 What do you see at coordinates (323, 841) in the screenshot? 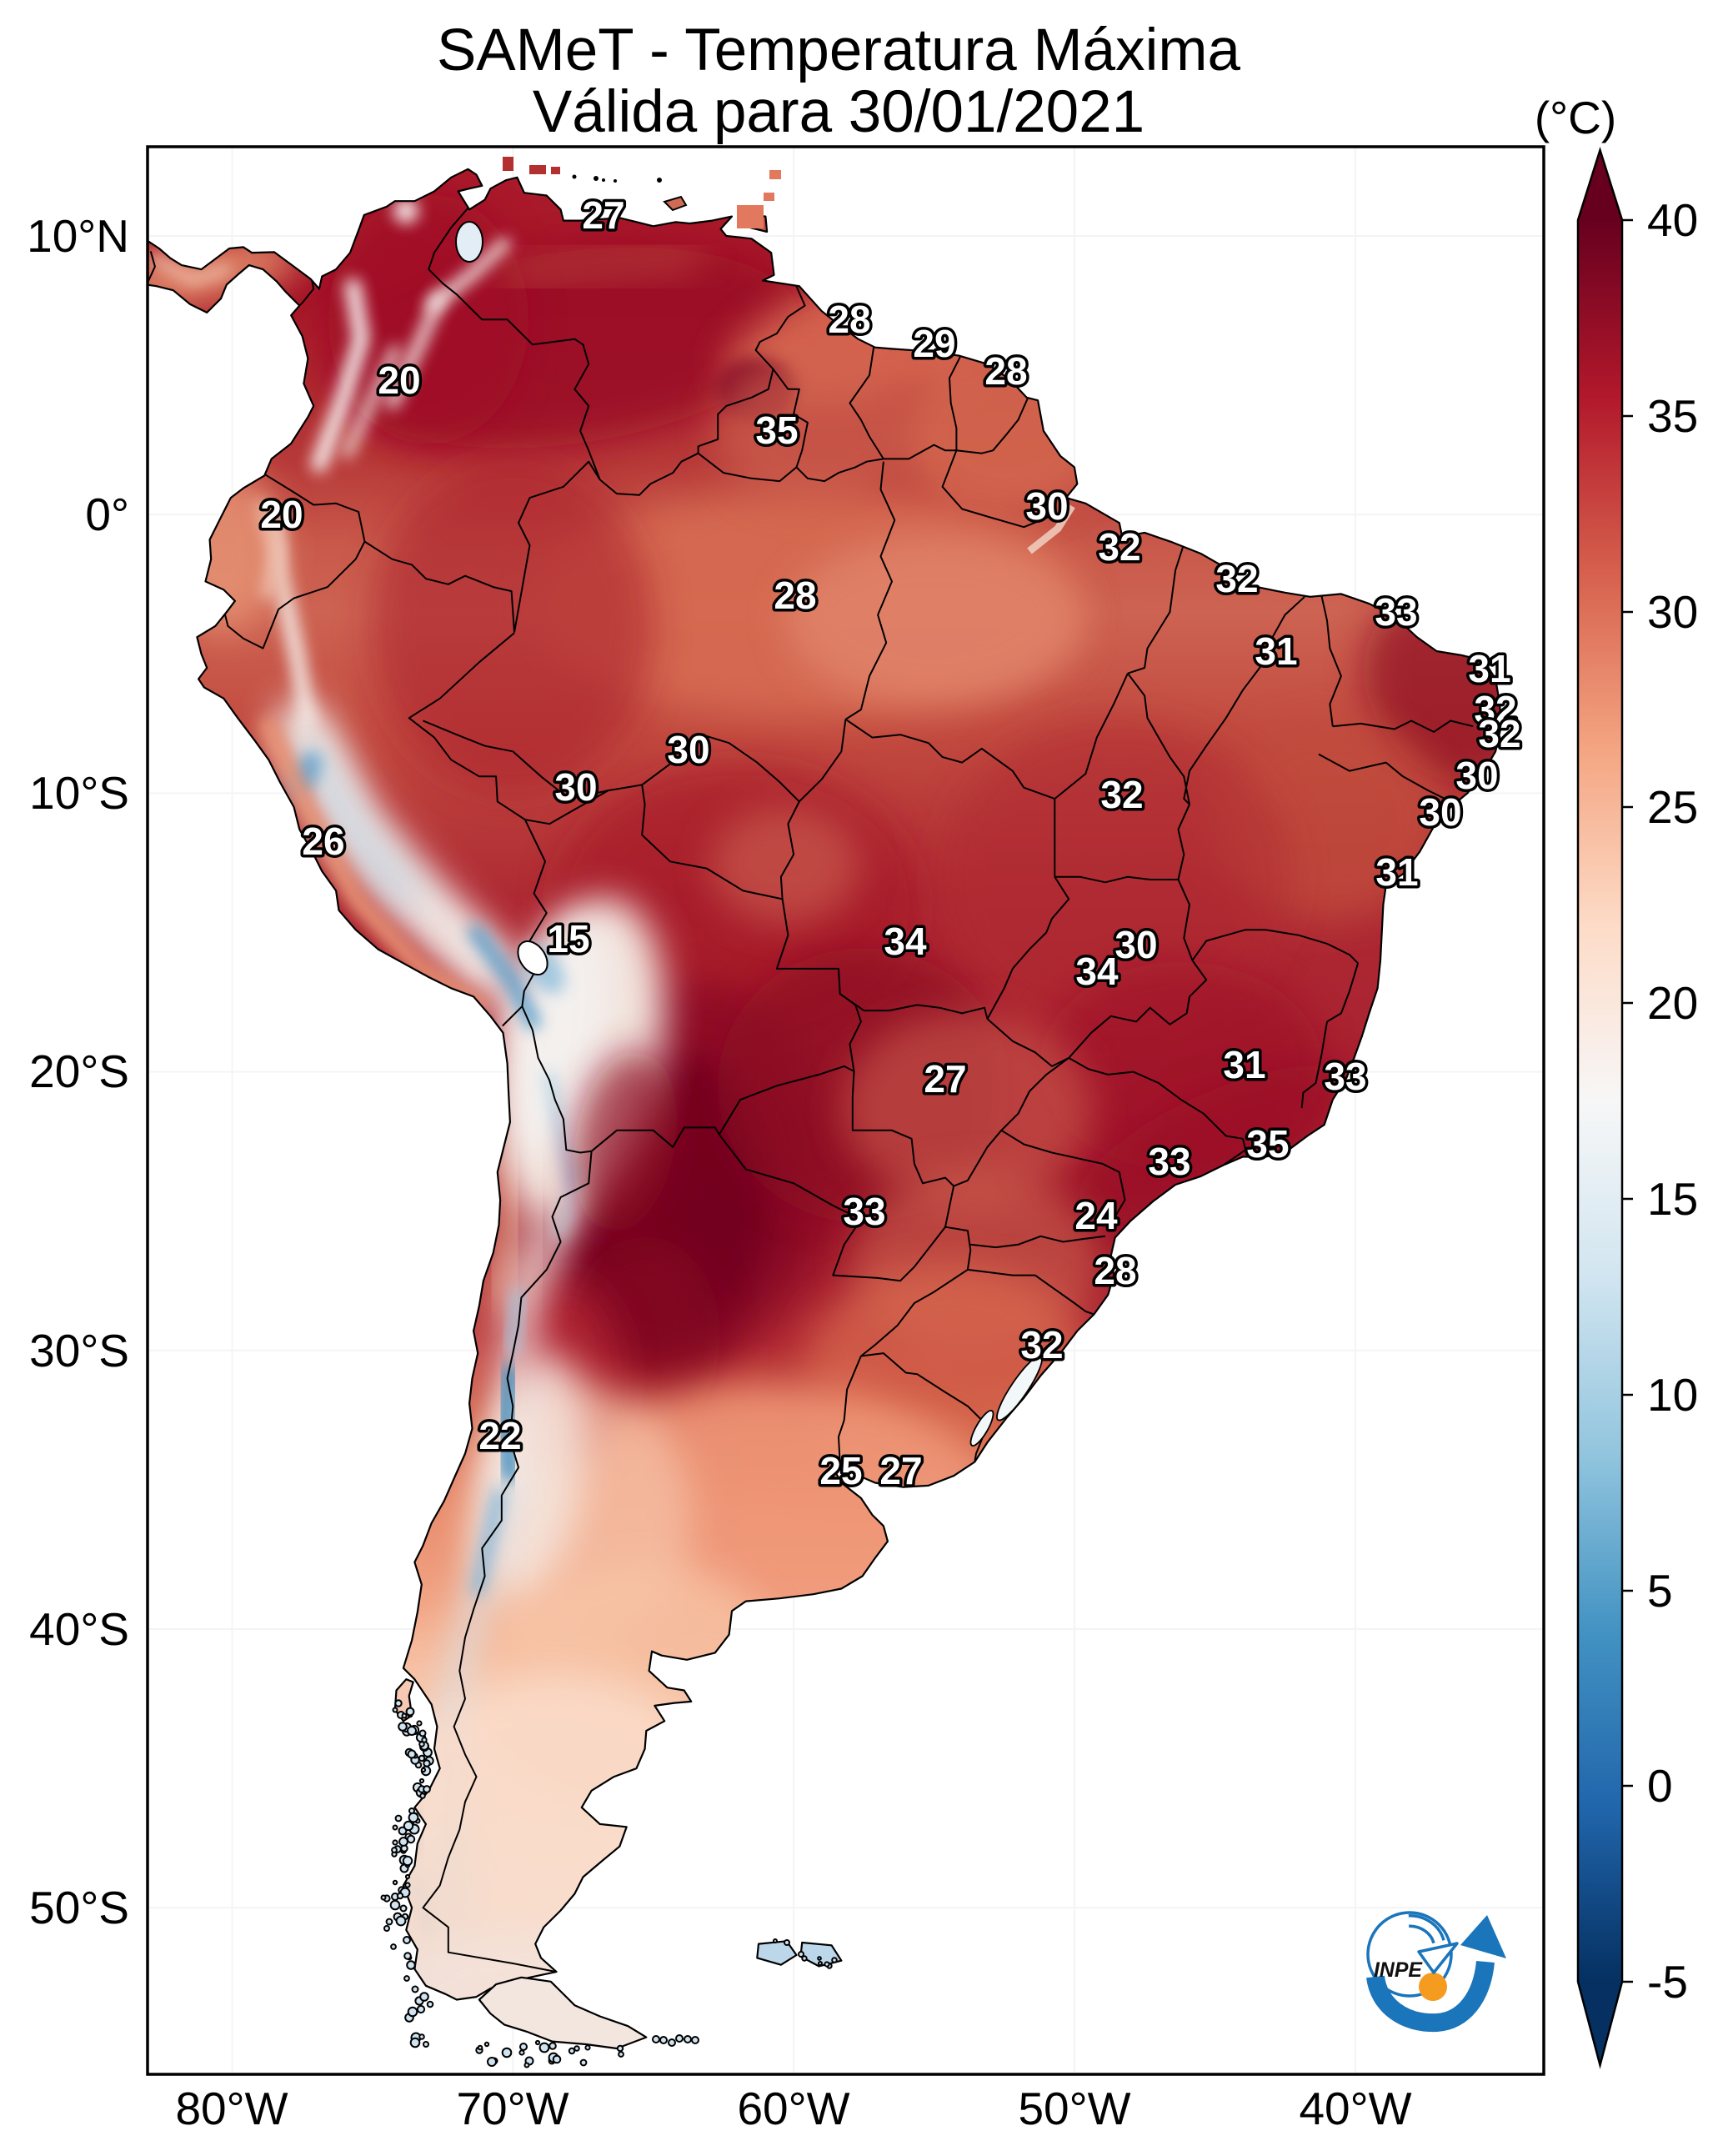
I see `svg-text: 26` at bounding box center [323, 841].